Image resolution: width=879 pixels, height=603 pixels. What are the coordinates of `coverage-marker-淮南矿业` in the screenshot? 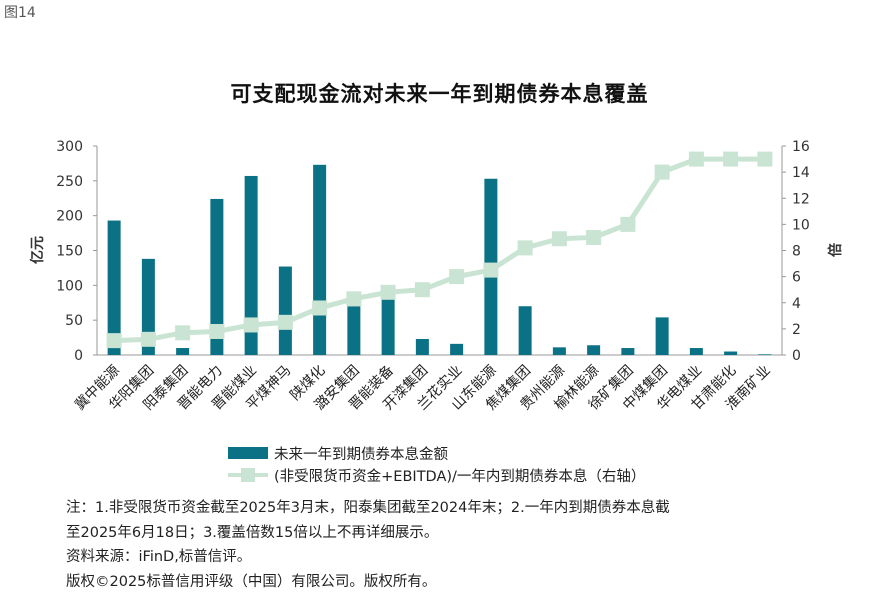 It's located at (765, 159).